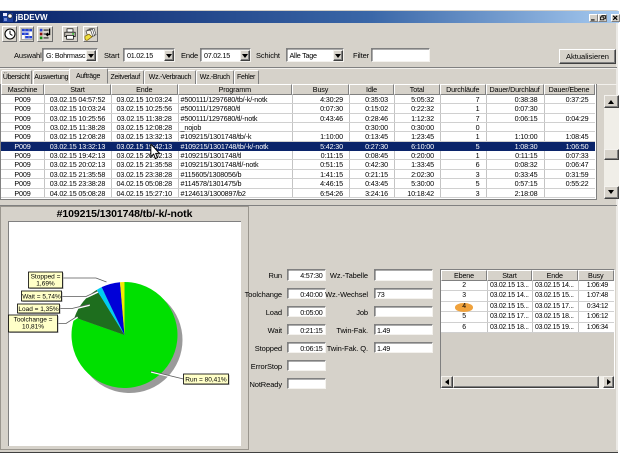  I want to click on svg-text: Run = 80,41%, so click(206, 379).